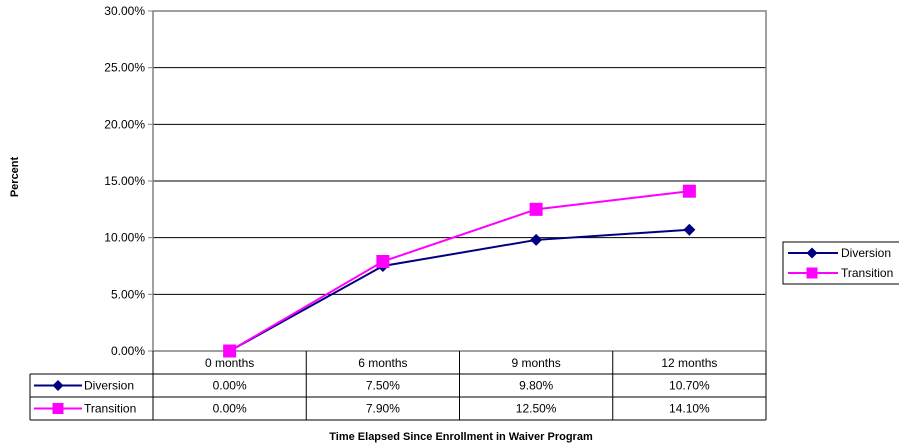 The image size is (899, 447). What do you see at coordinates (536, 409) in the screenshot?
I see `data-label: 12.50%` at bounding box center [536, 409].